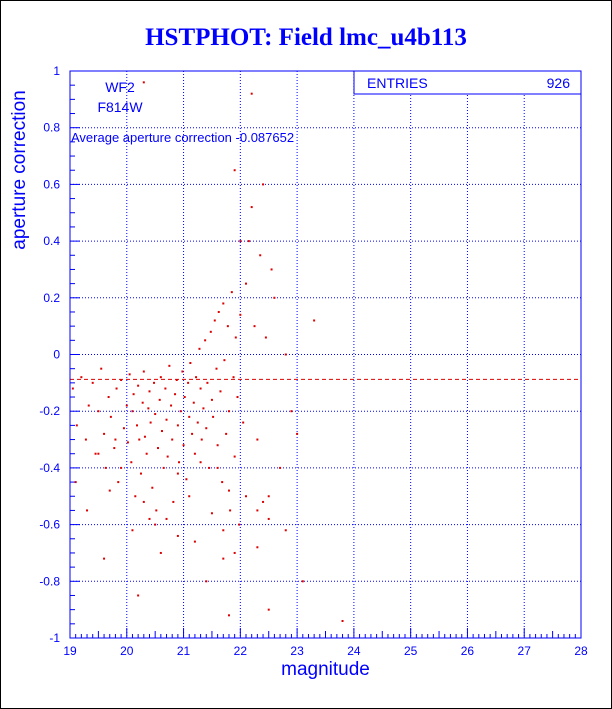 The width and height of the screenshot is (612, 709). I want to click on stats-entries-label: ENTRIES, so click(397, 83).